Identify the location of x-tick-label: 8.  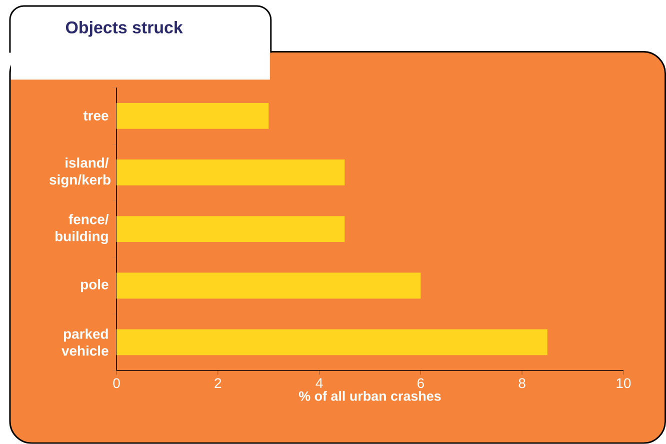
(522, 383).